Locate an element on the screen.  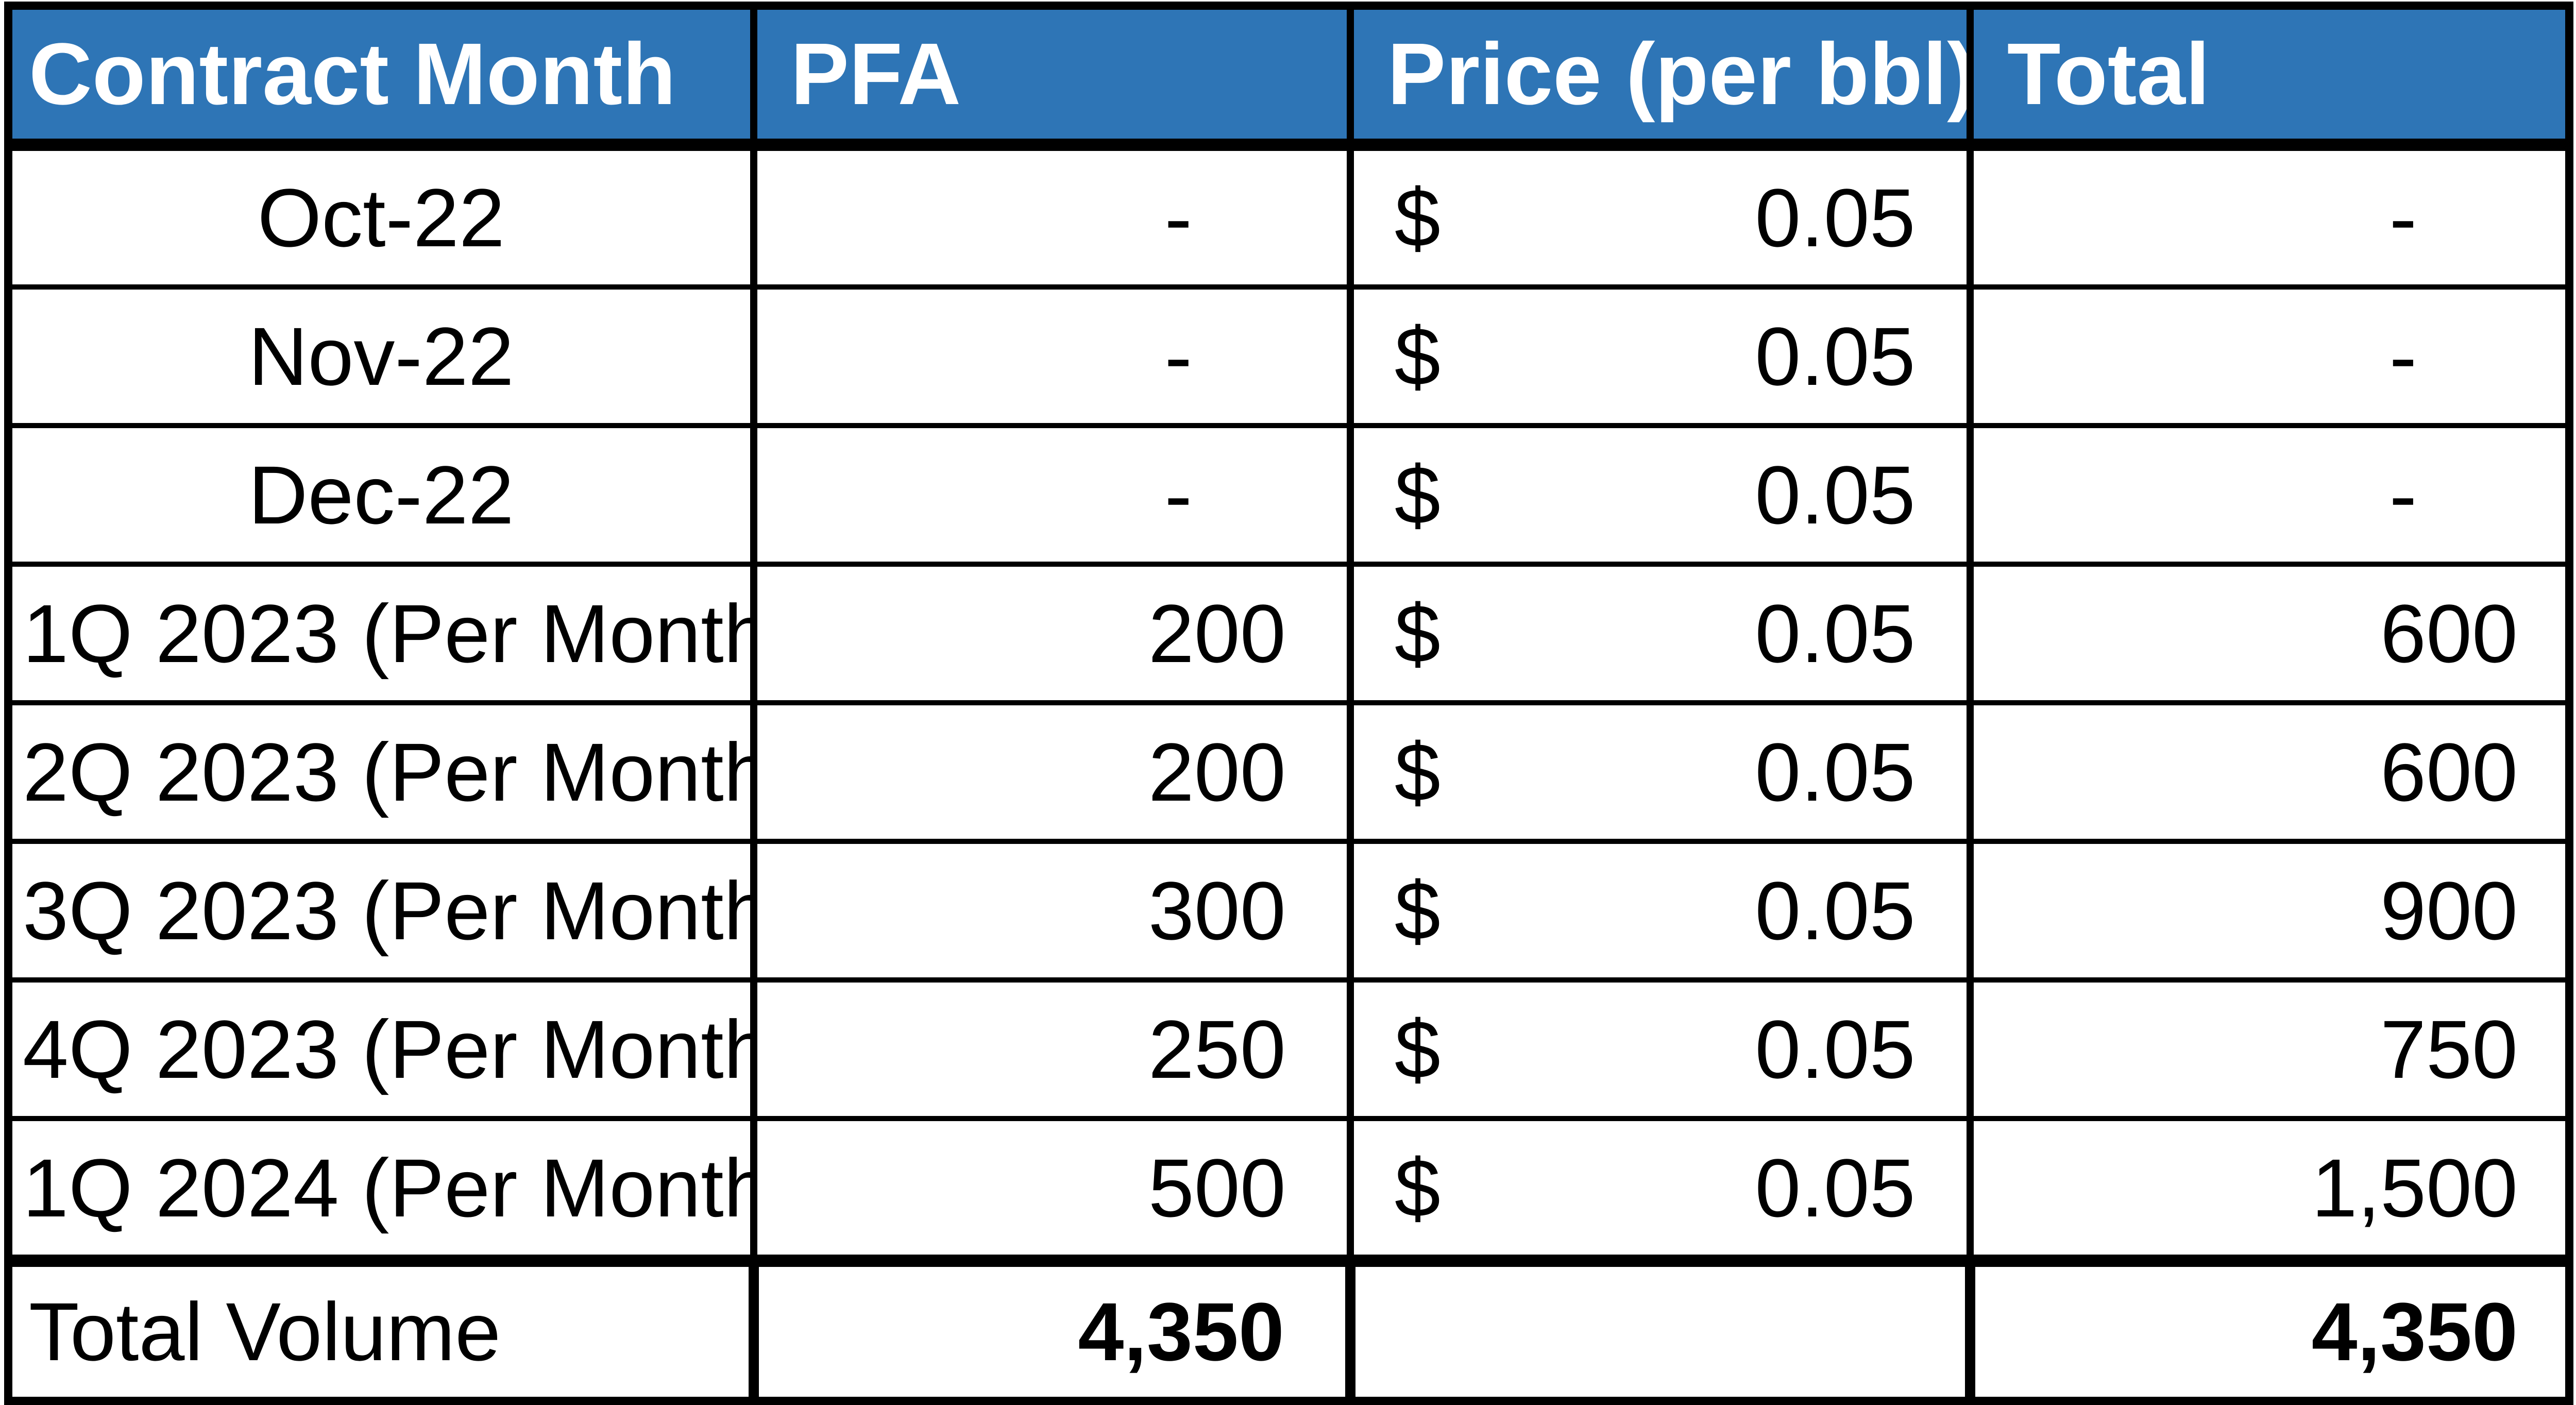
header-cell-total: Total is located at coordinates (2269, 75).